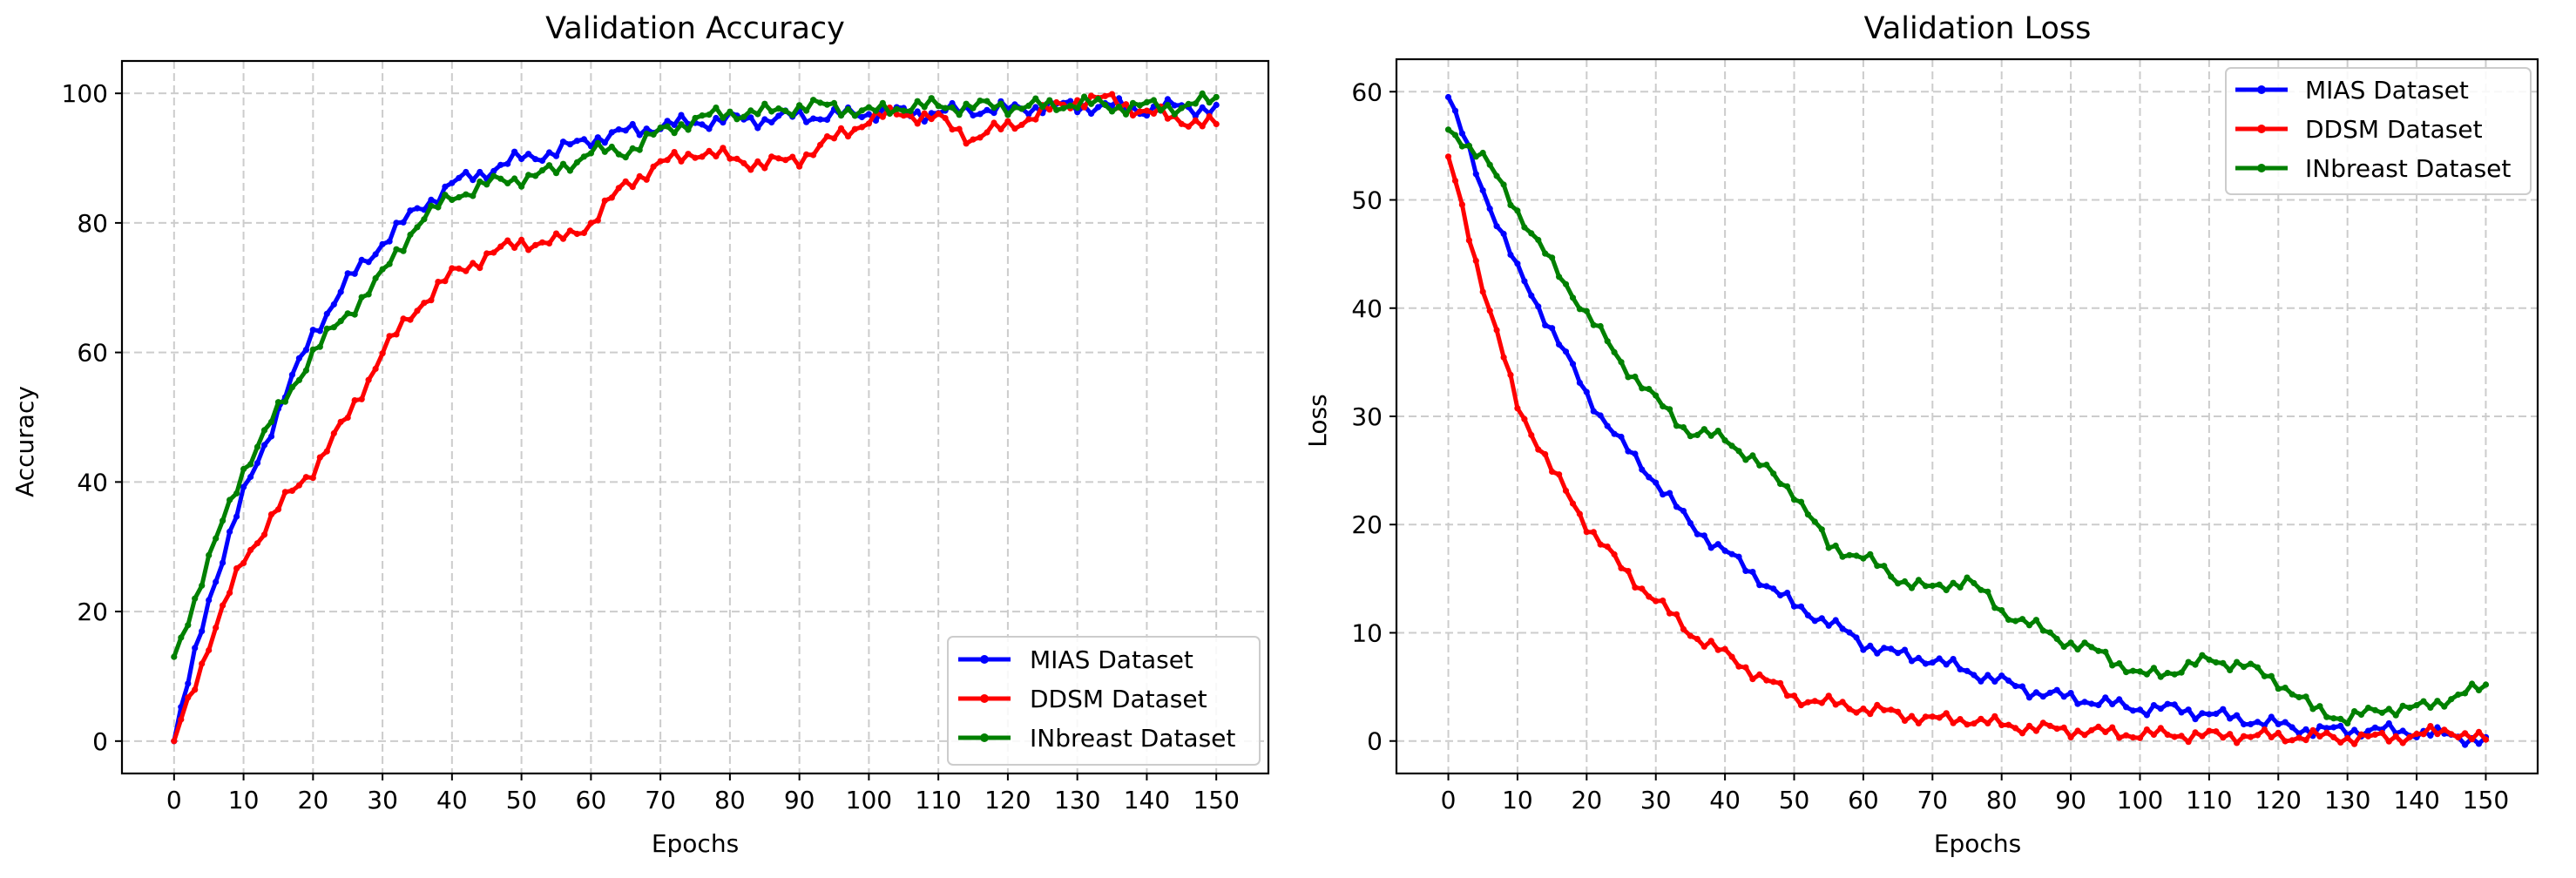 The height and width of the screenshot is (878, 2576). I want to click on y-tick-label: 60, so click(1367, 92).